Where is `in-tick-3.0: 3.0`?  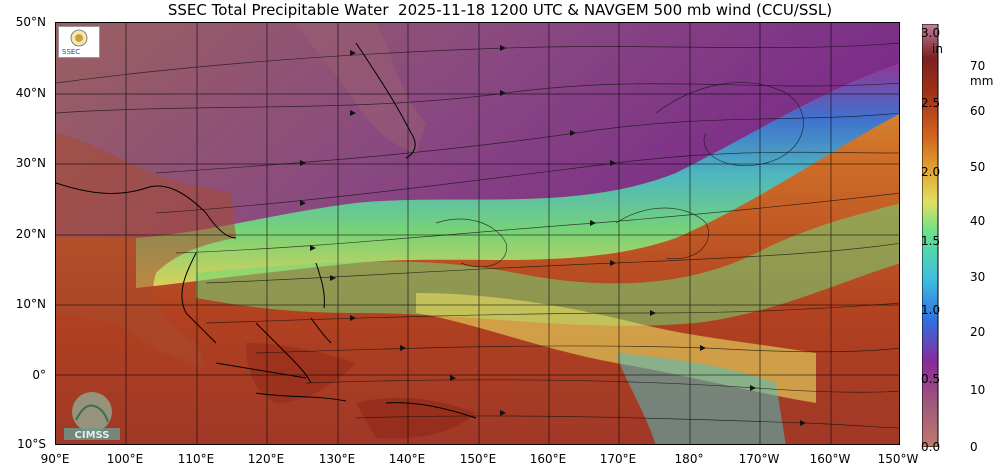 in-tick-3.0: 3.0 is located at coordinates (931, 33).